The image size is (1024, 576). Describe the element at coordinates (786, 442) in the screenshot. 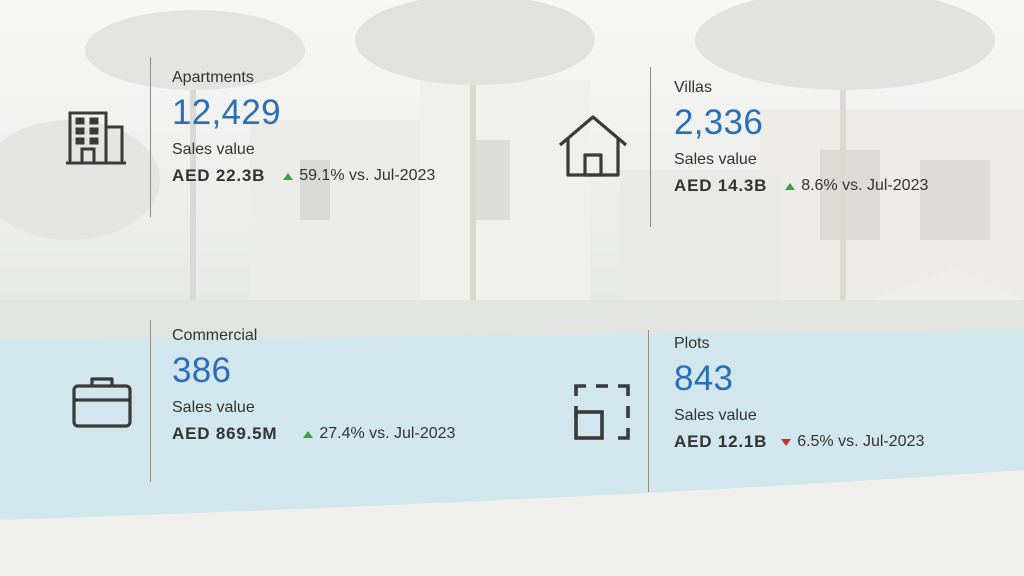

I see `down-arrow-icon` at that location.